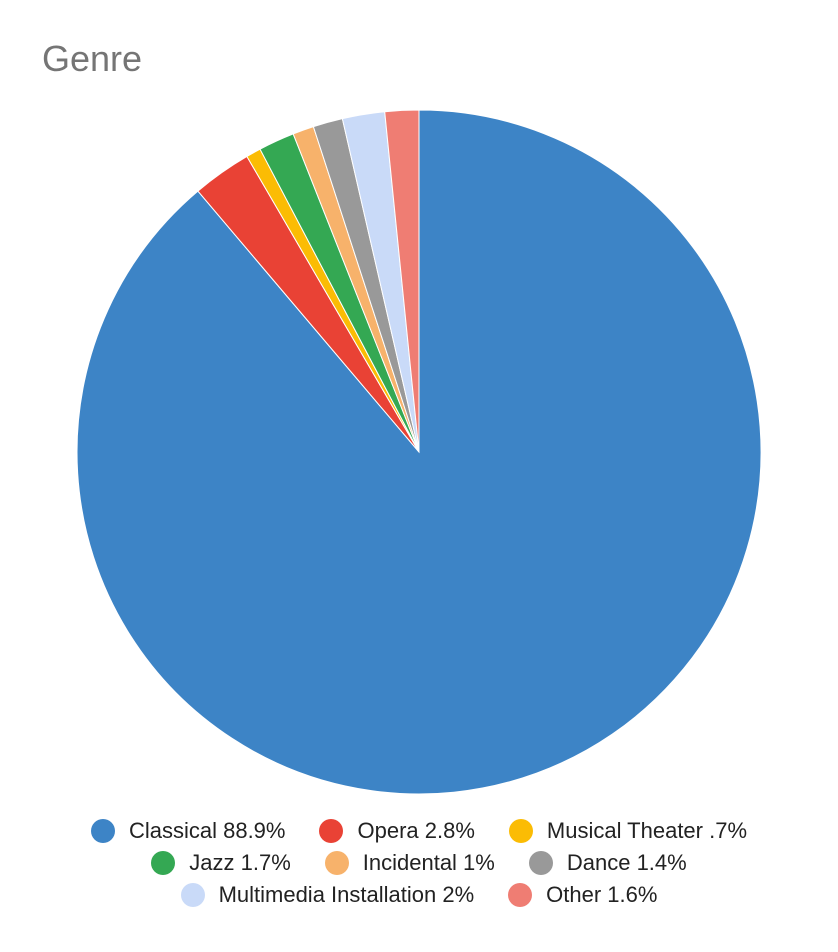 The width and height of the screenshot is (838, 952). I want to click on legend-marker-classical, so click(102, 831).